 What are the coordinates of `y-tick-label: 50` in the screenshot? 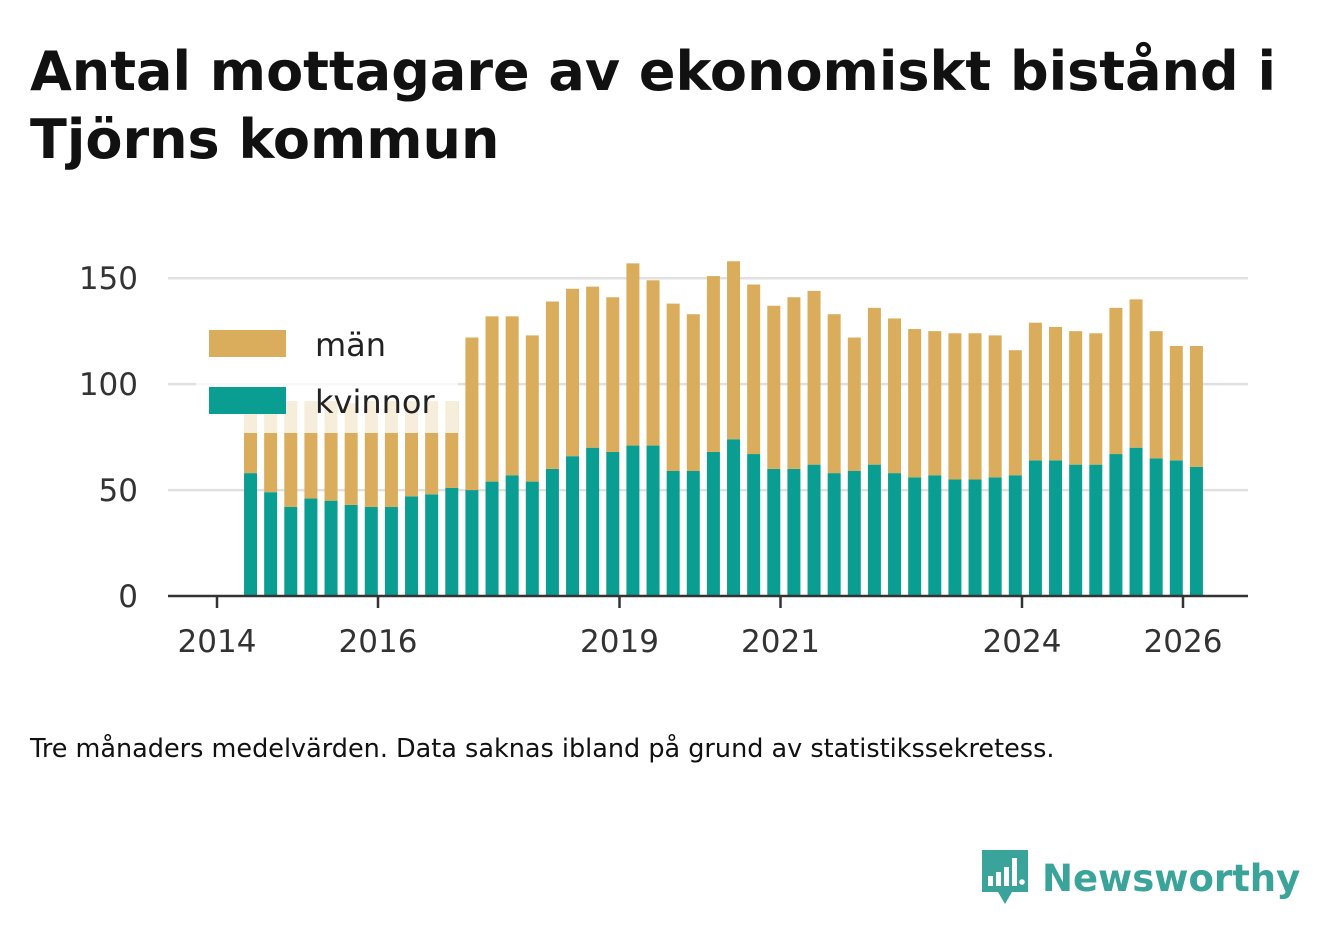 It's located at (118, 491).